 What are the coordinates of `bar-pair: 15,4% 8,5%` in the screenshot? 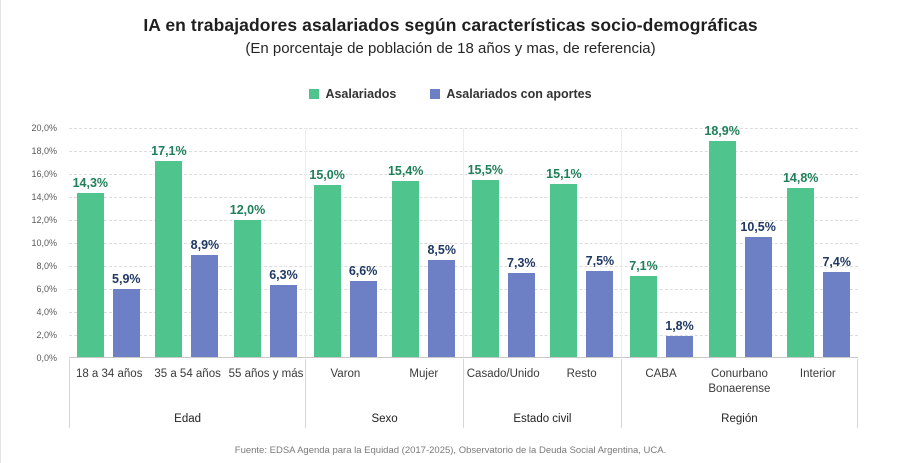 It's located at (422, 242).